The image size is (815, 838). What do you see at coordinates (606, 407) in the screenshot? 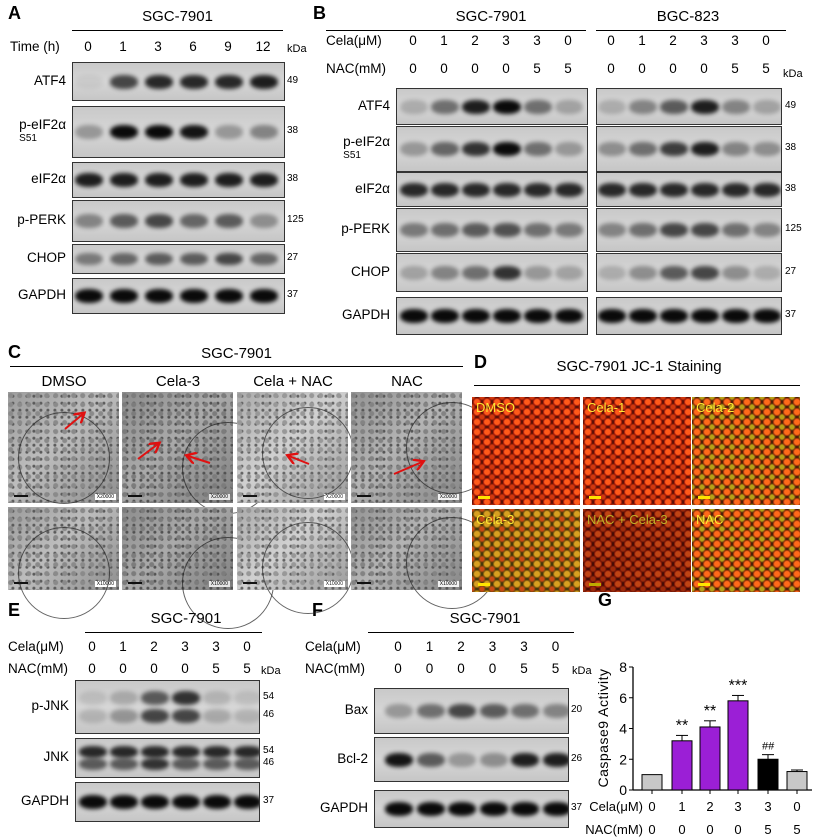
I see `condition-label: Cela-1` at bounding box center [606, 407].